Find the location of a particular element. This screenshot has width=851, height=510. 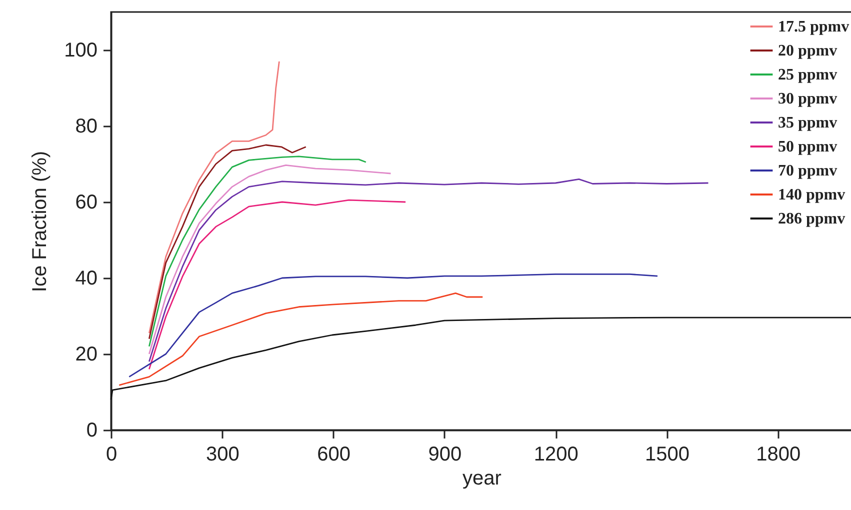

y-tick-label: 60 is located at coordinates (86, 203).